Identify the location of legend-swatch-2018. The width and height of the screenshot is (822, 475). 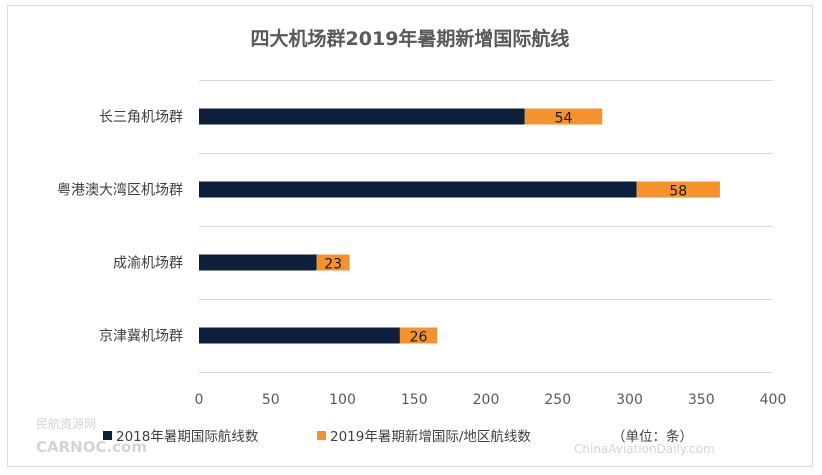
(107, 435).